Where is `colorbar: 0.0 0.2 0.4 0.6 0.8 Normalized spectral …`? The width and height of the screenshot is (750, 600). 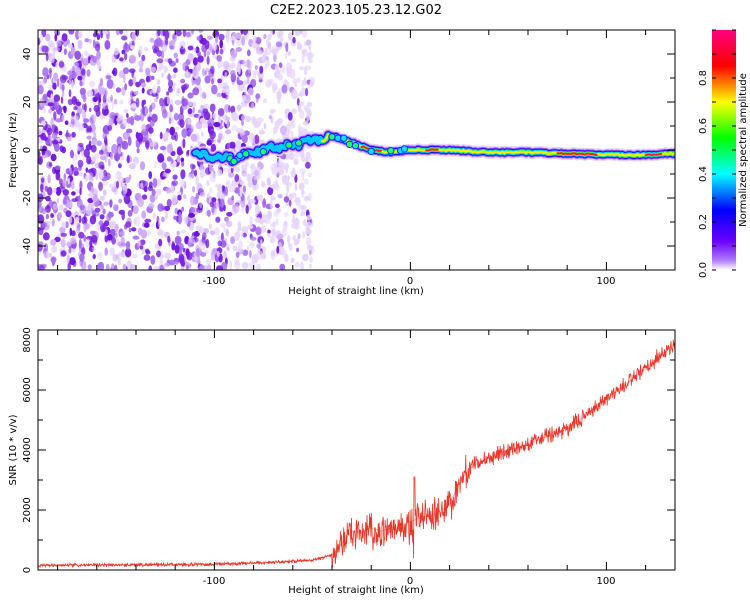 colorbar: 0.0 0.2 0.4 0.6 0.8 Normalized spectral … is located at coordinates (723, 153).